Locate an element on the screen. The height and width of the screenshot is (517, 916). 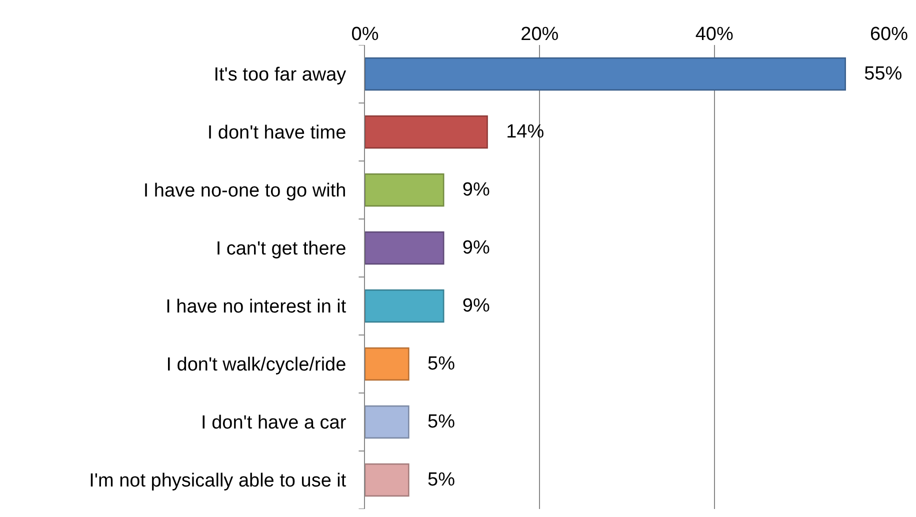
x-tick-label: 60% is located at coordinates (889, 35).